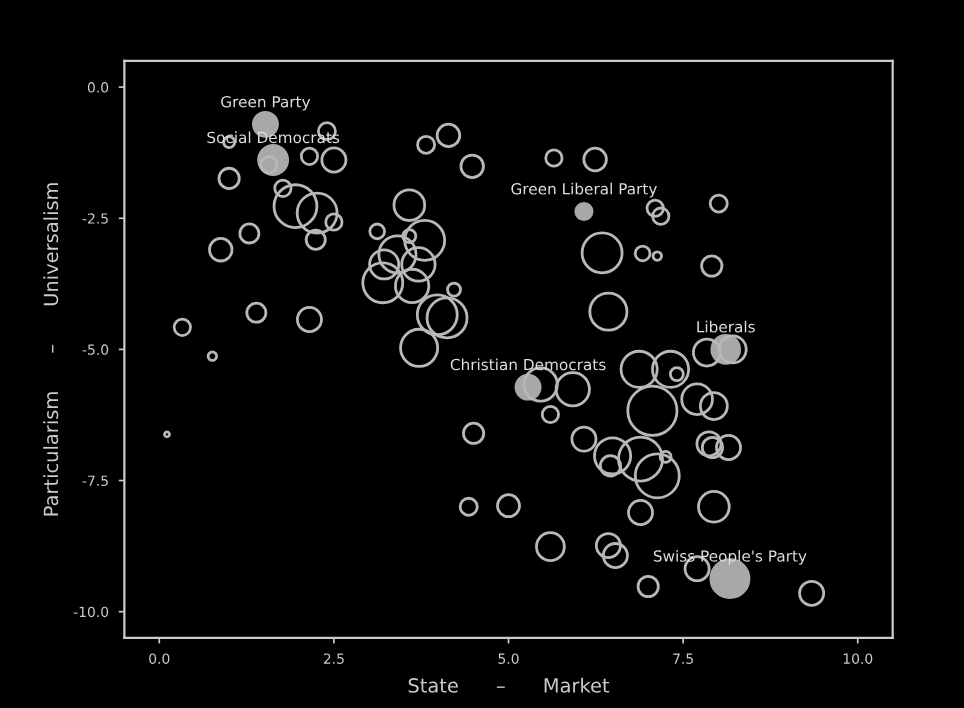 This screenshot has height=708, width=964. Describe the element at coordinates (51, 349) in the screenshot. I see `y-axis-title: Particularism – Universalism` at that location.